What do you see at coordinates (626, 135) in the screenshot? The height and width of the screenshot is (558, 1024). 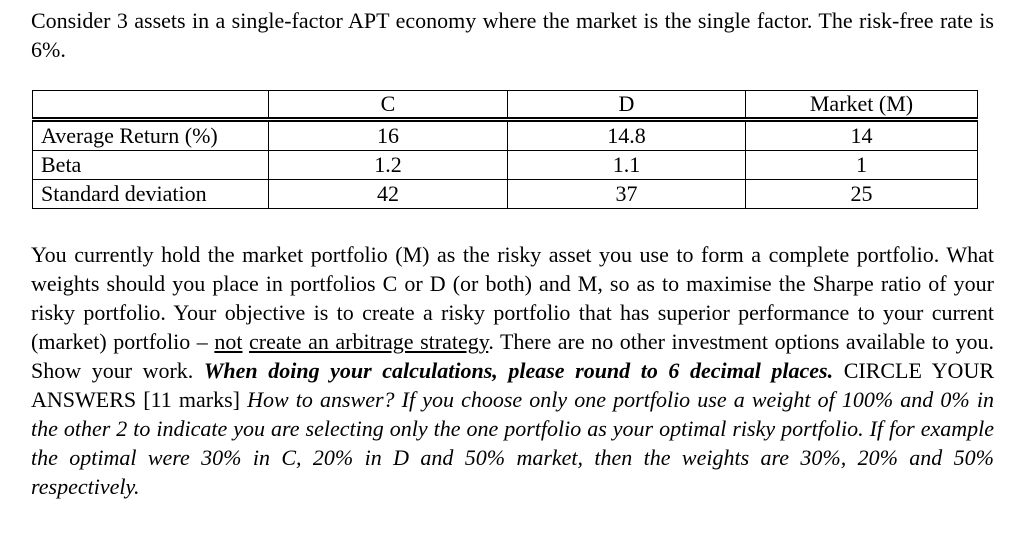 I see `table-cell: 14.8` at bounding box center [626, 135].